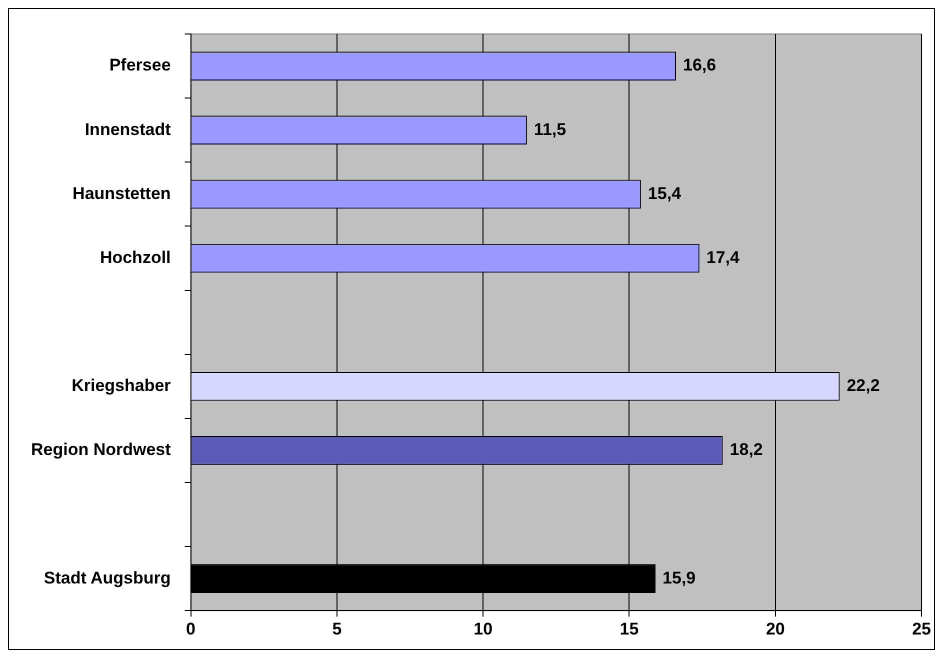 This screenshot has height=666, width=945. What do you see at coordinates (128, 129) in the screenshot?
I see `y-tick-label: Innenstadt` at bounding box center [128, 129].